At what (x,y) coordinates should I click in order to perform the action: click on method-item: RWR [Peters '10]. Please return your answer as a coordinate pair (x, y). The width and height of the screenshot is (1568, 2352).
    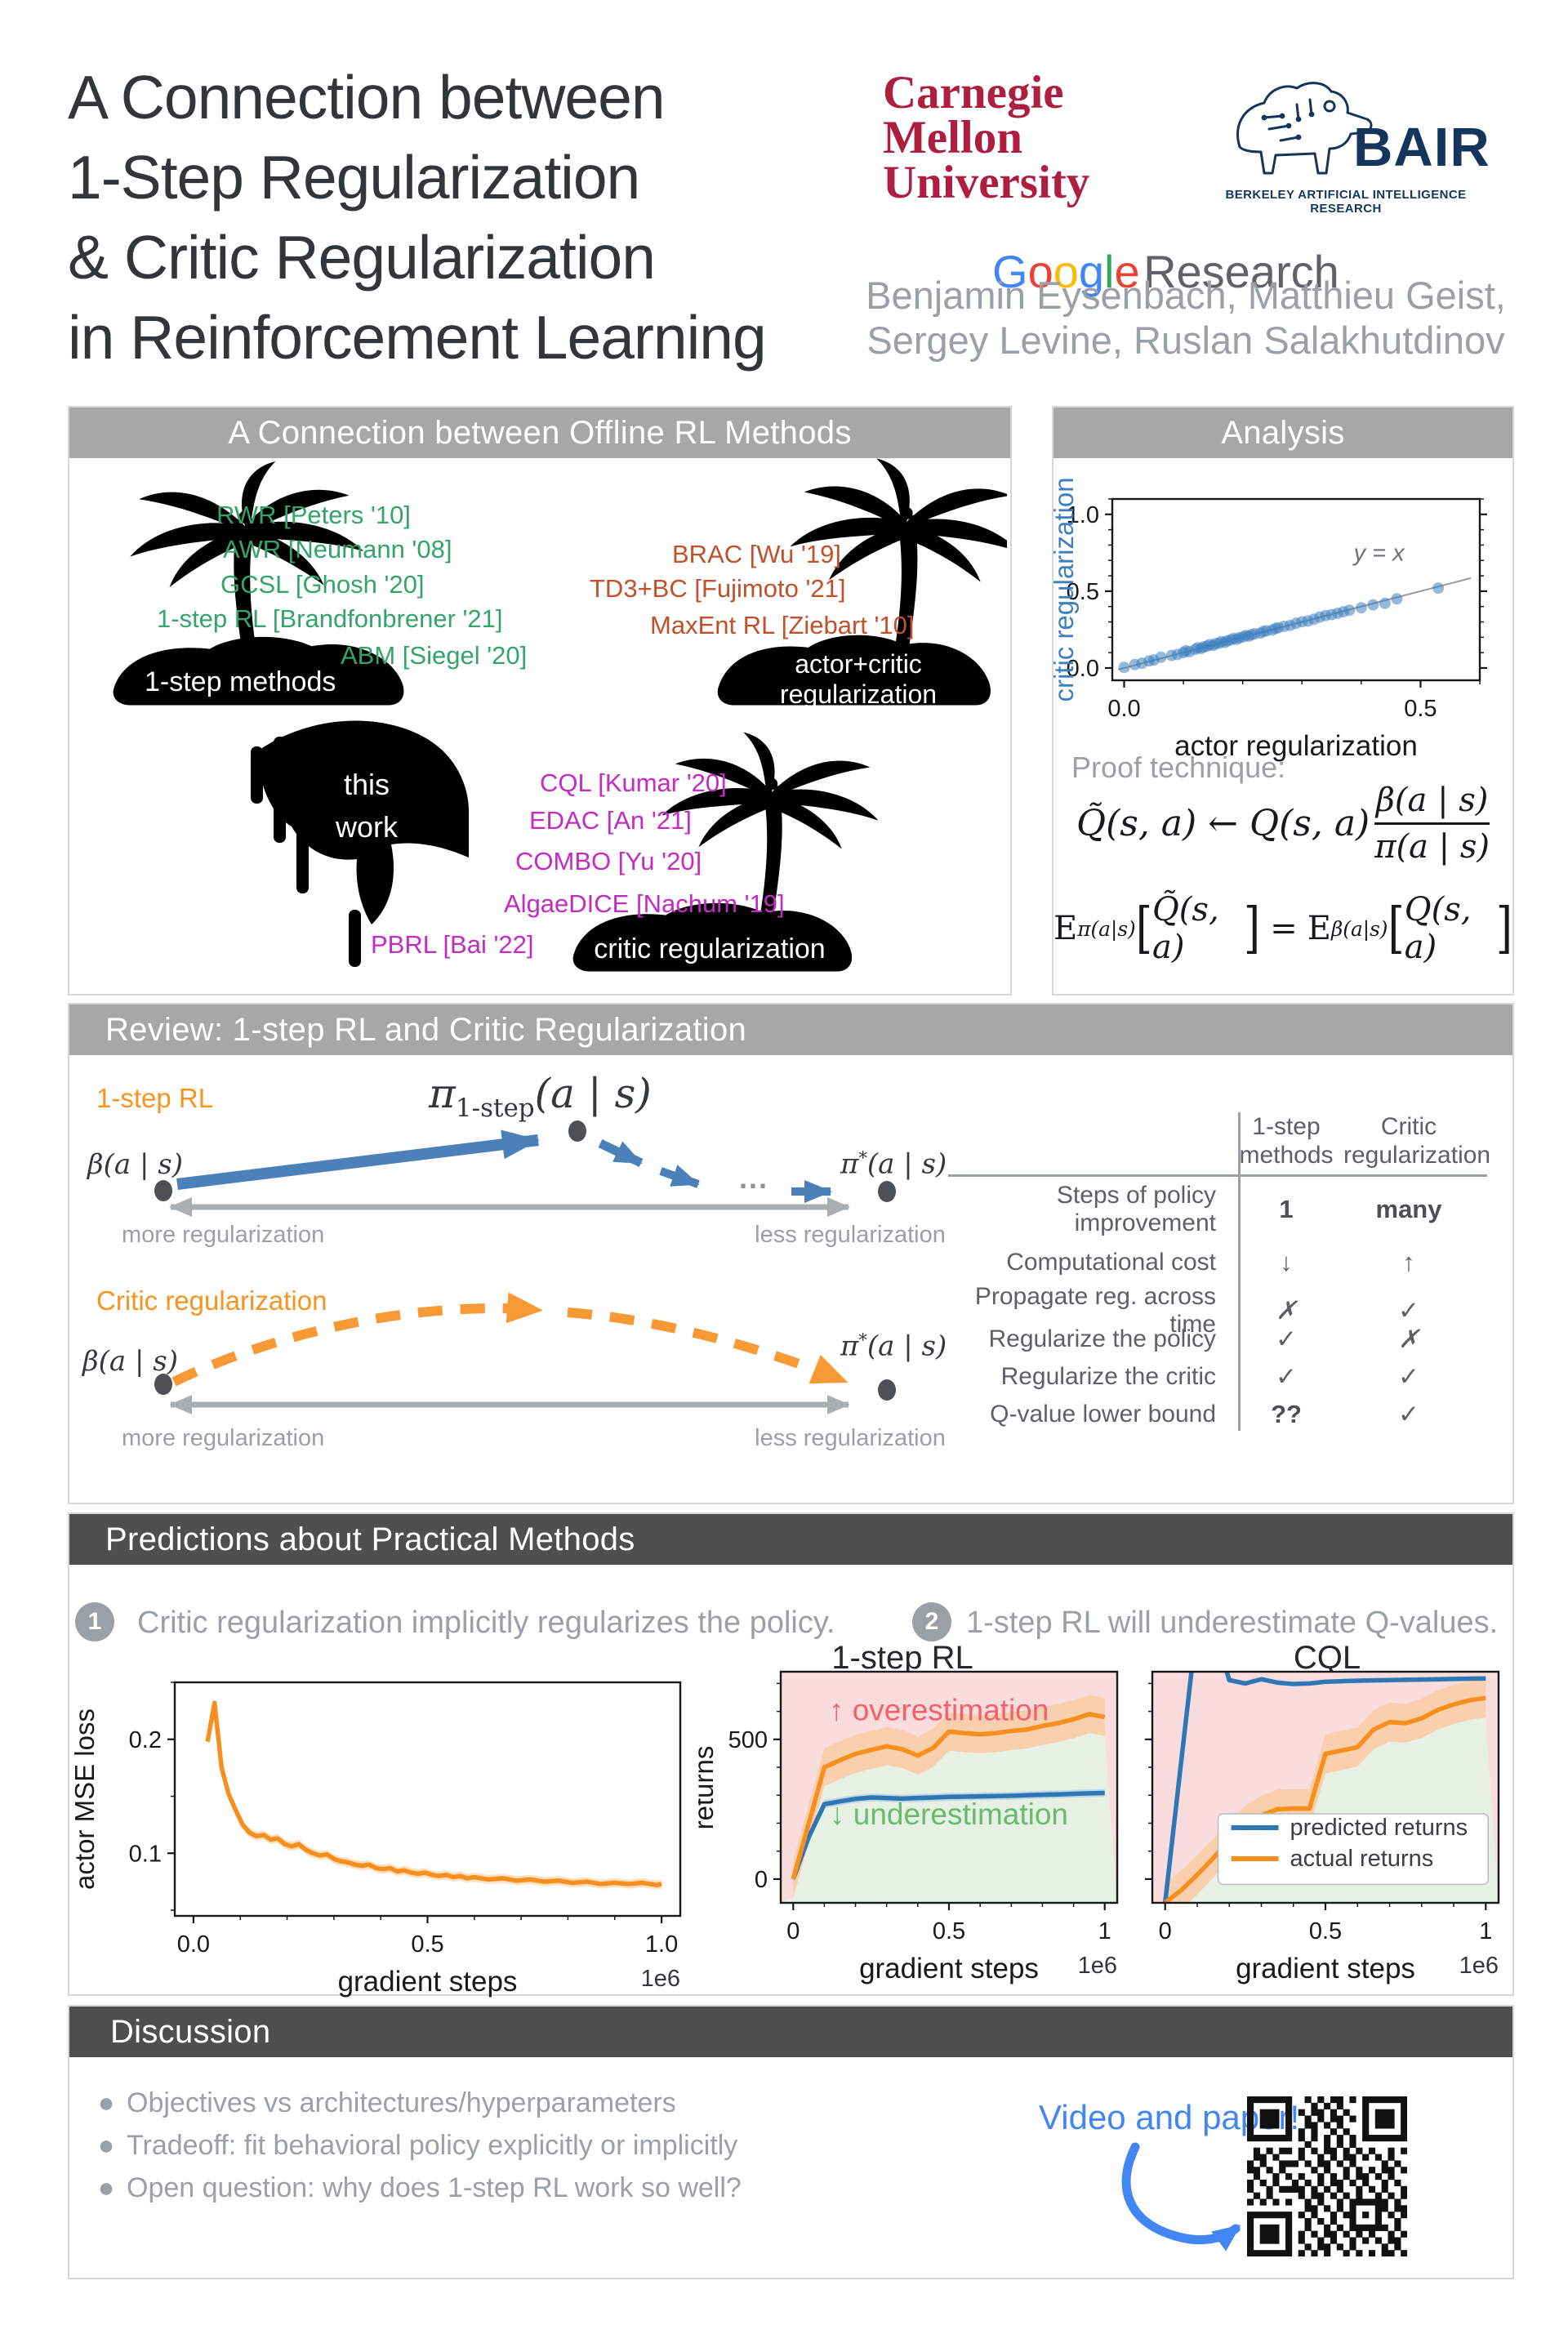
    Looking at the image, I should click on (313, 515).